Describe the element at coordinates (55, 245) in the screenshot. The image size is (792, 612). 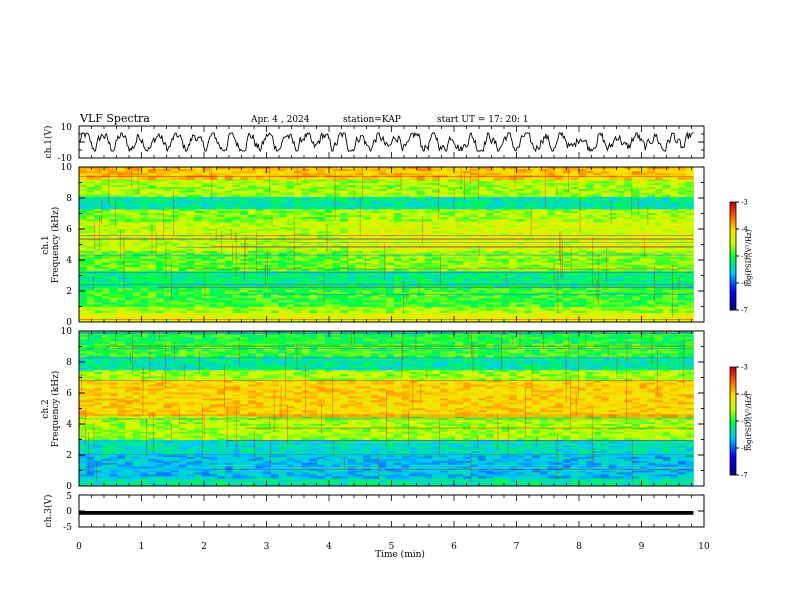
I see `ch1-ylabel-line2: Frequency (kHz)` at that location.